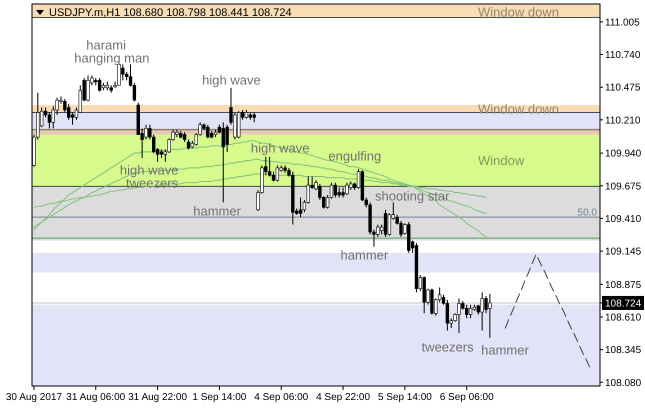  I want to click on annotation: high wave, so click(231, 80).